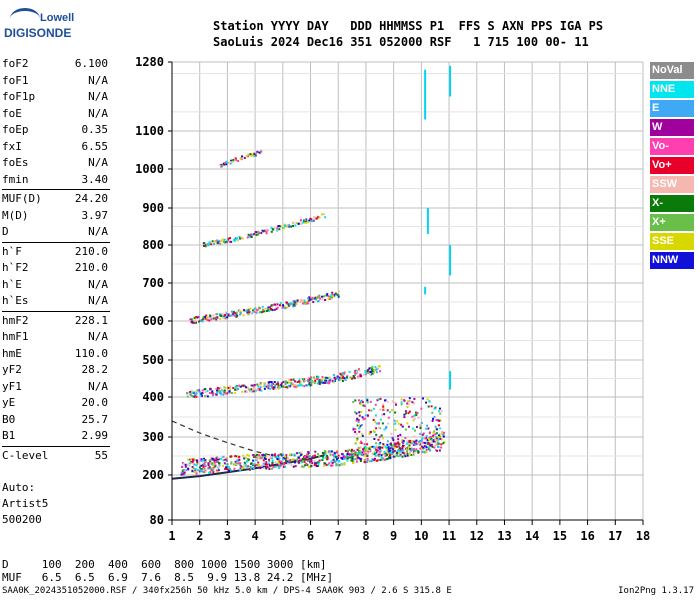 Image resolution: width=700 pixels, height=600 pixels. What do you see at coordinates (25, 504) in the screenshot?
I see `autoscaling-info: Auto: Artist5 500200` at bounding box center [25, 504].